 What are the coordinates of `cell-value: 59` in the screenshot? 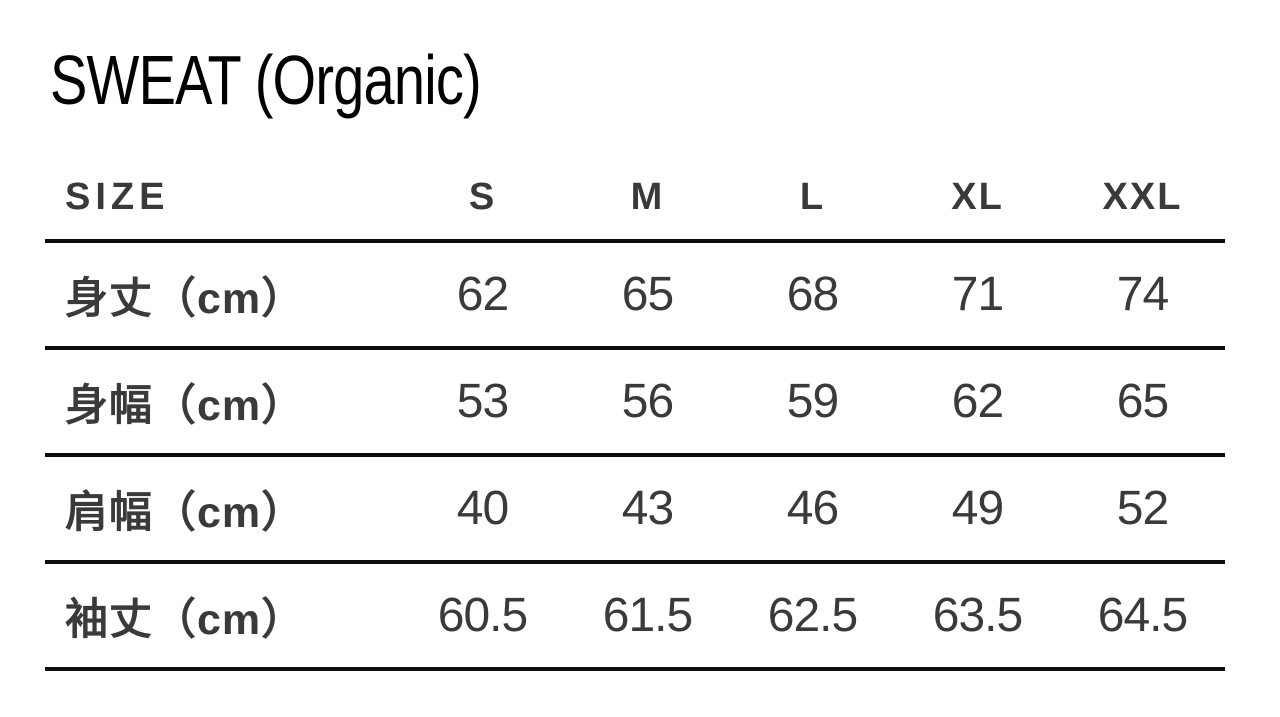 It's located at (812, 402).